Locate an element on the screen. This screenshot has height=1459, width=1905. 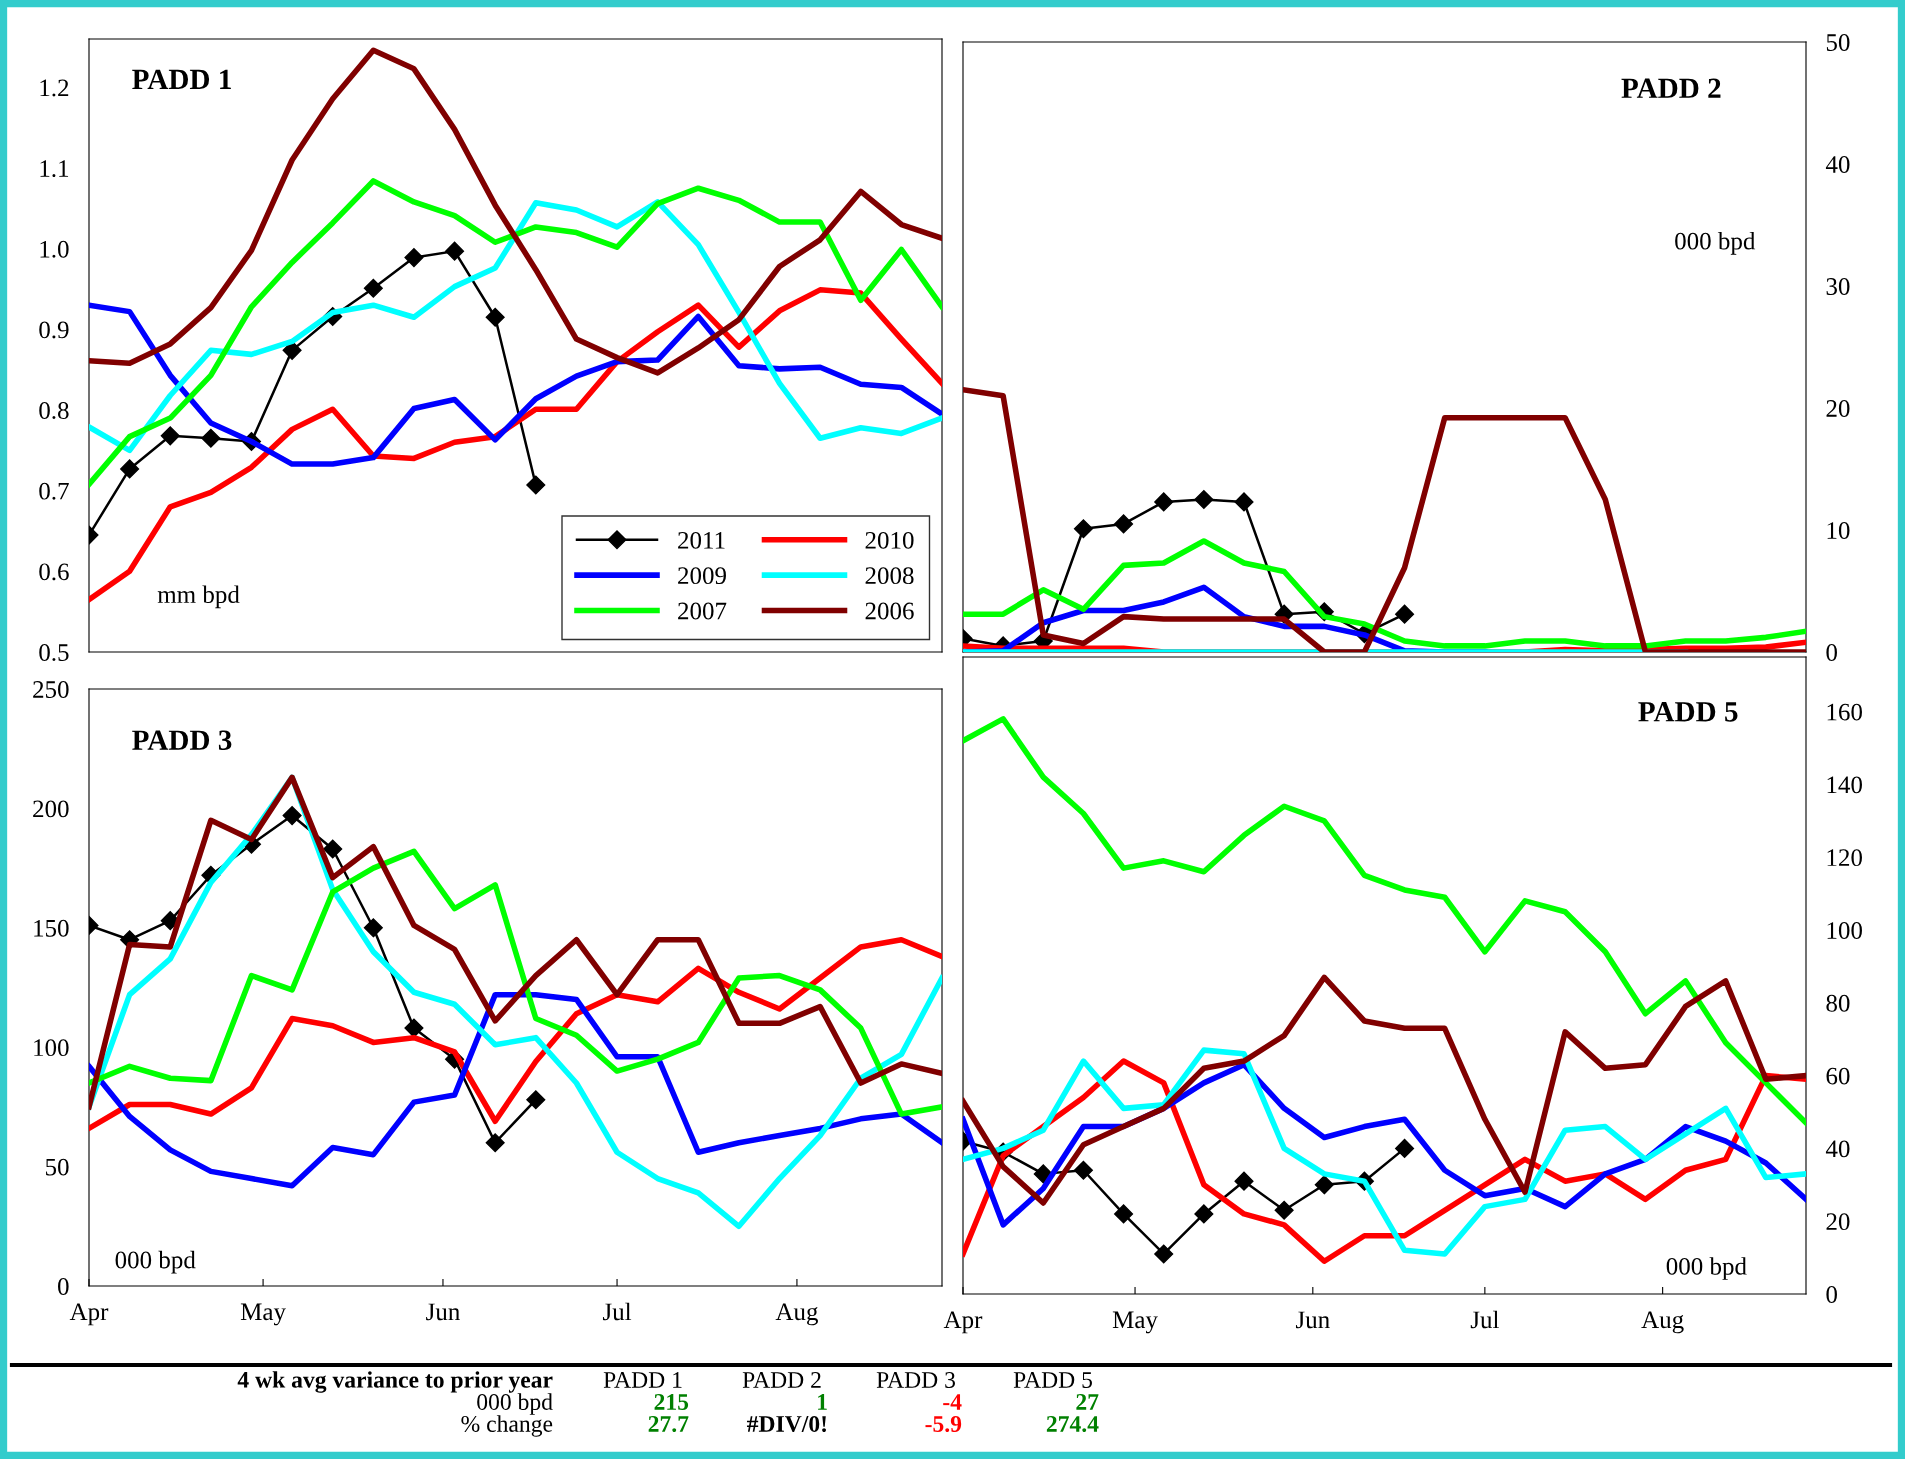
text: 1 is located at coordinates (822, 1402).